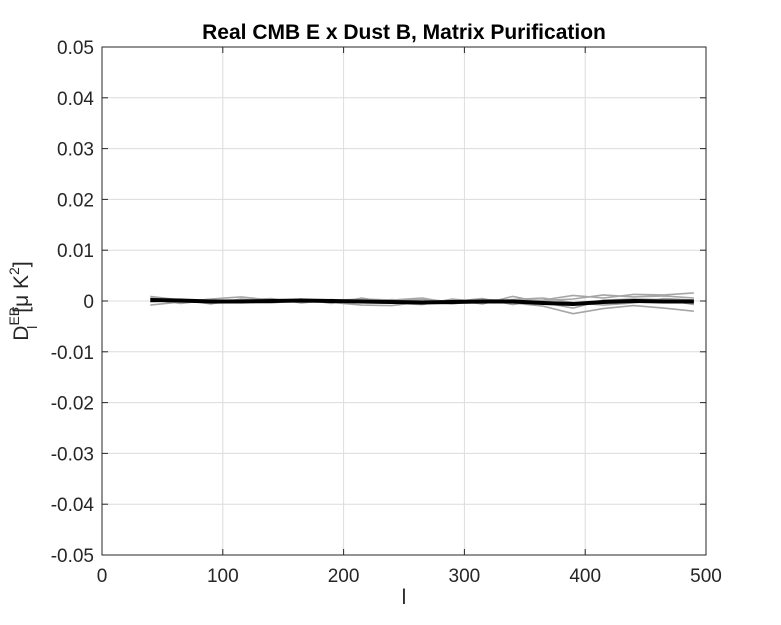 The width and height of the screenshot is (781, 625). I want to click on x-tick-label: 300, so click(465, 576).